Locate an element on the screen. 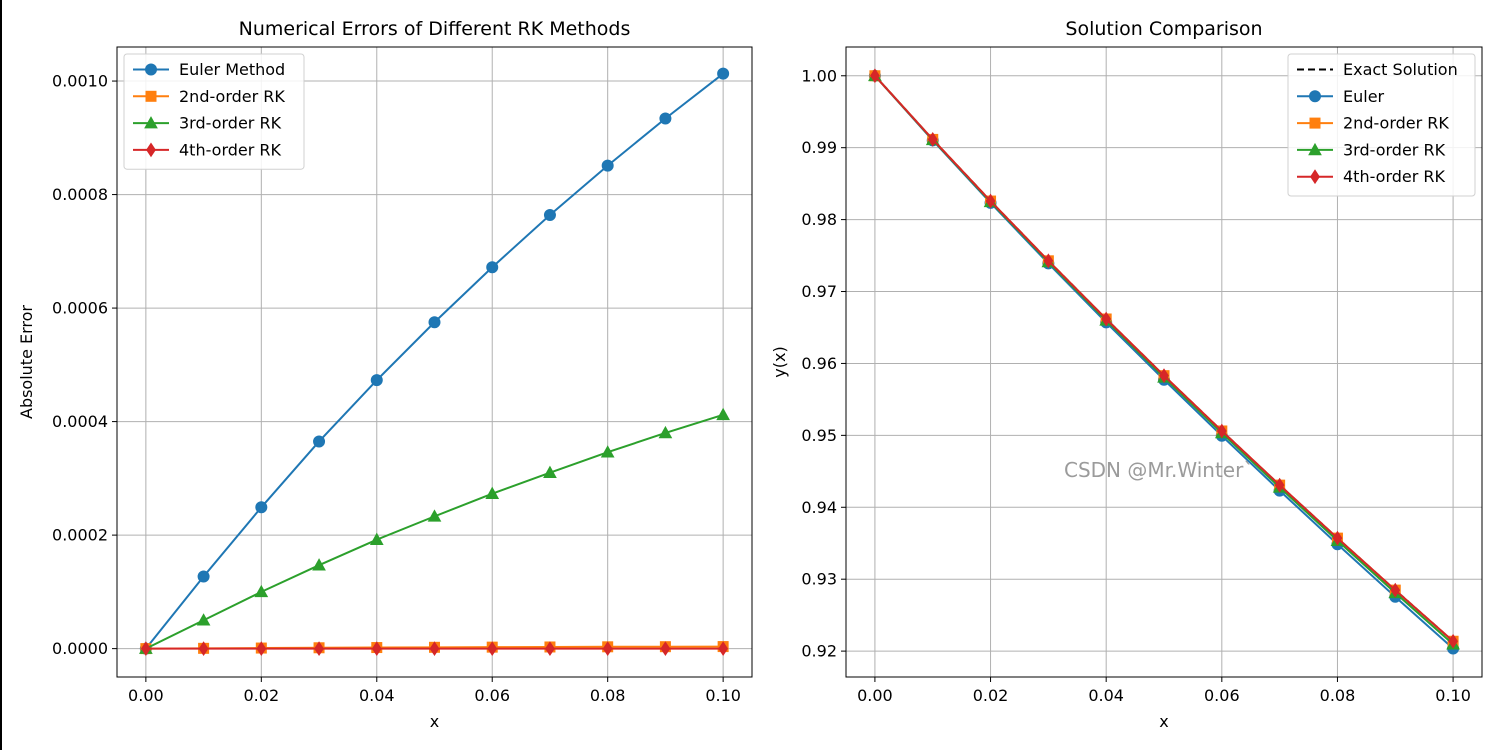 This screenshot has width=1500, height=750. y-tick-label: 0.95 is located at coordinates (819, 435).